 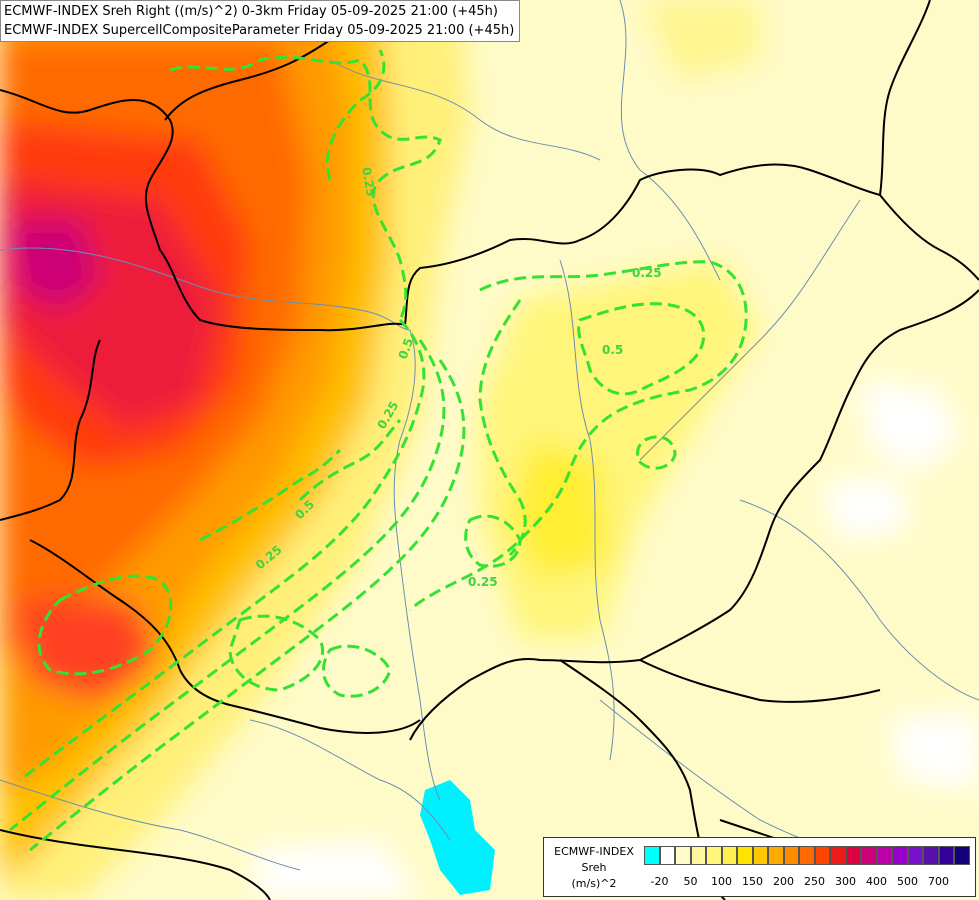 What do you see at coordinates (594, 883) in the screenshot?
I see `legend-title-unit: (m/s)^2` at bounding box center [594, 883].